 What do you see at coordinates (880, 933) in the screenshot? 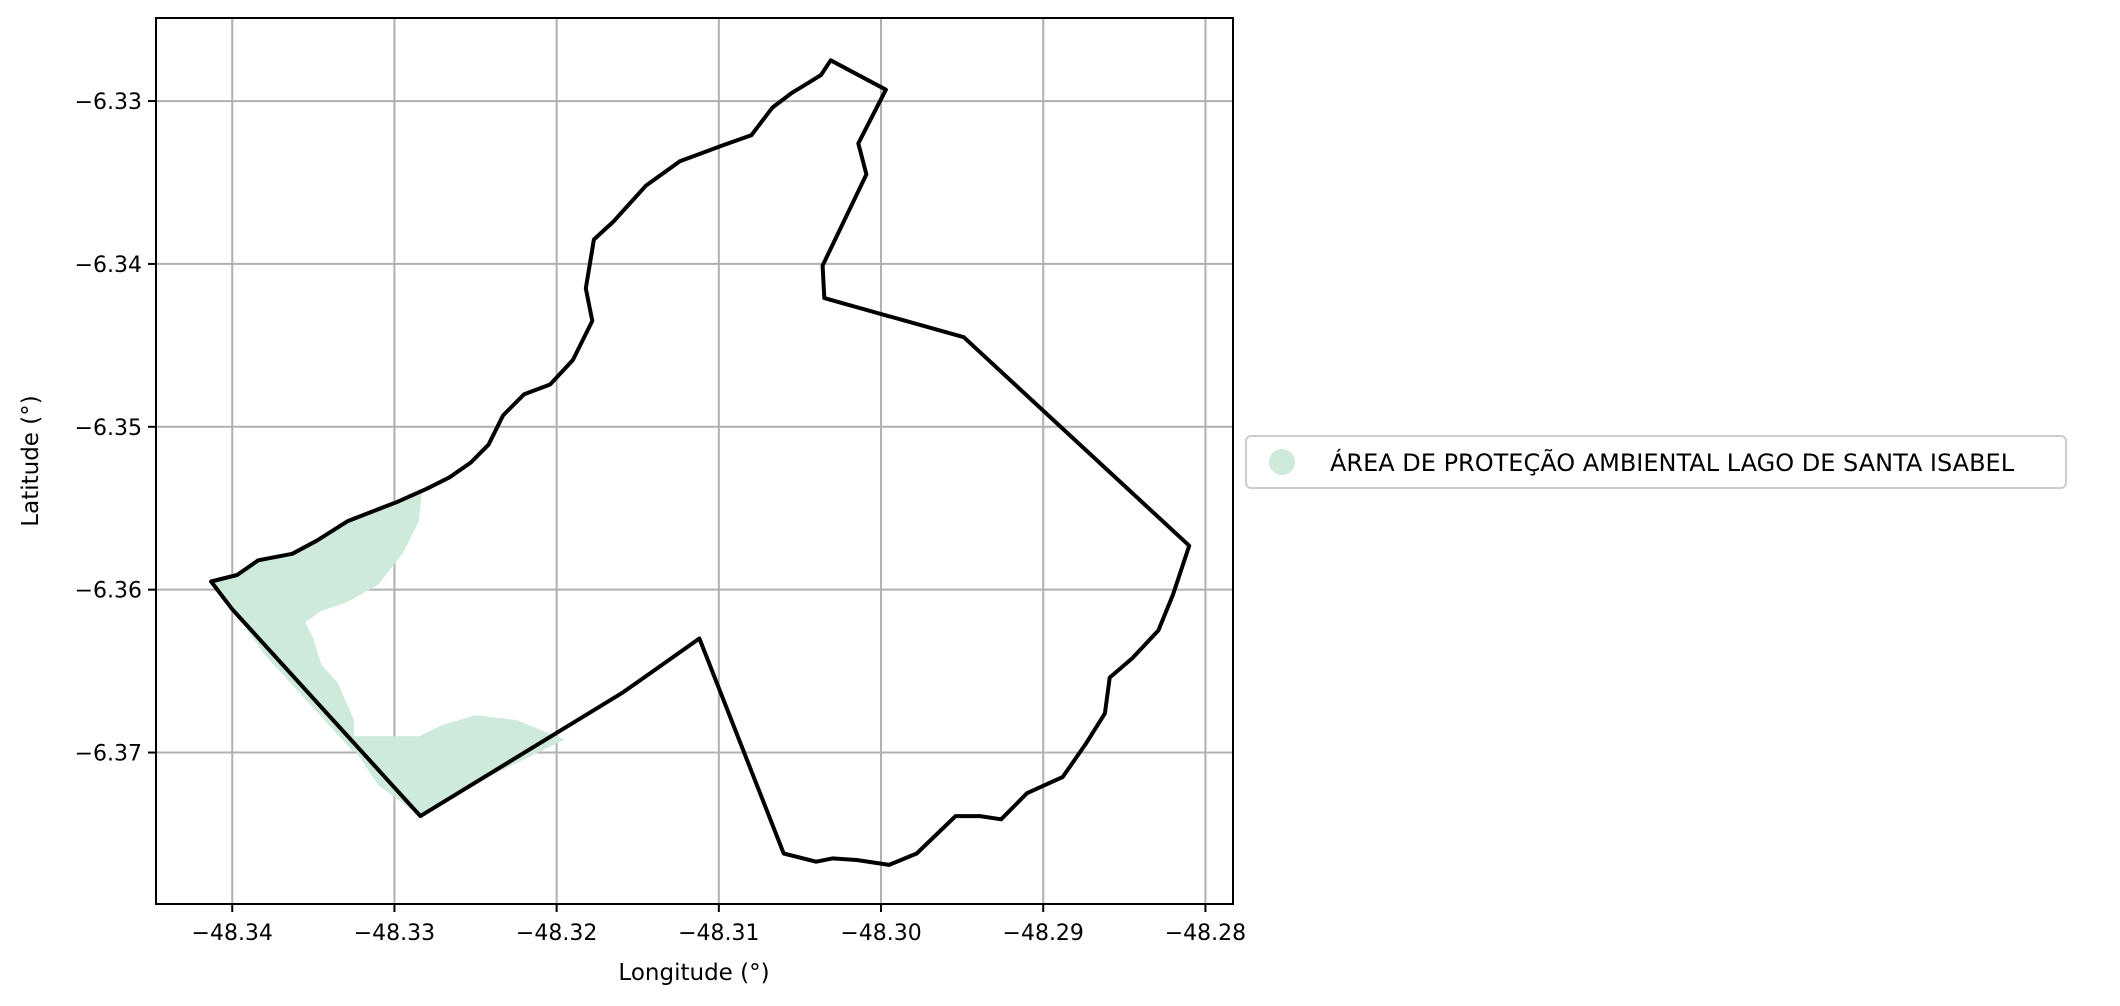
I see `x-tick-label: −48.30` at bounding box center [880, 933].